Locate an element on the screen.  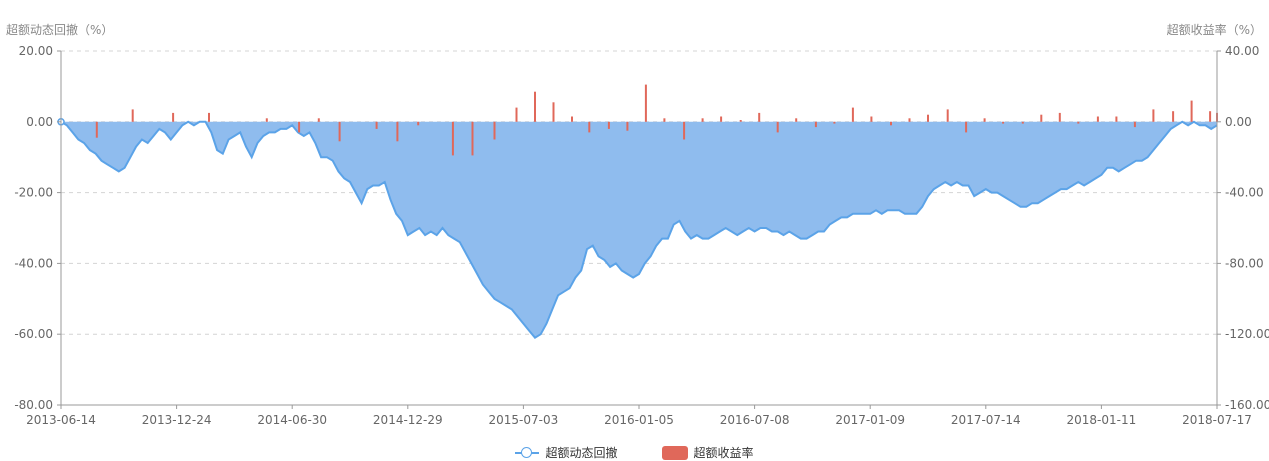
x-tick-label: 2018-01-11 is located at coordinates (1102, 420).